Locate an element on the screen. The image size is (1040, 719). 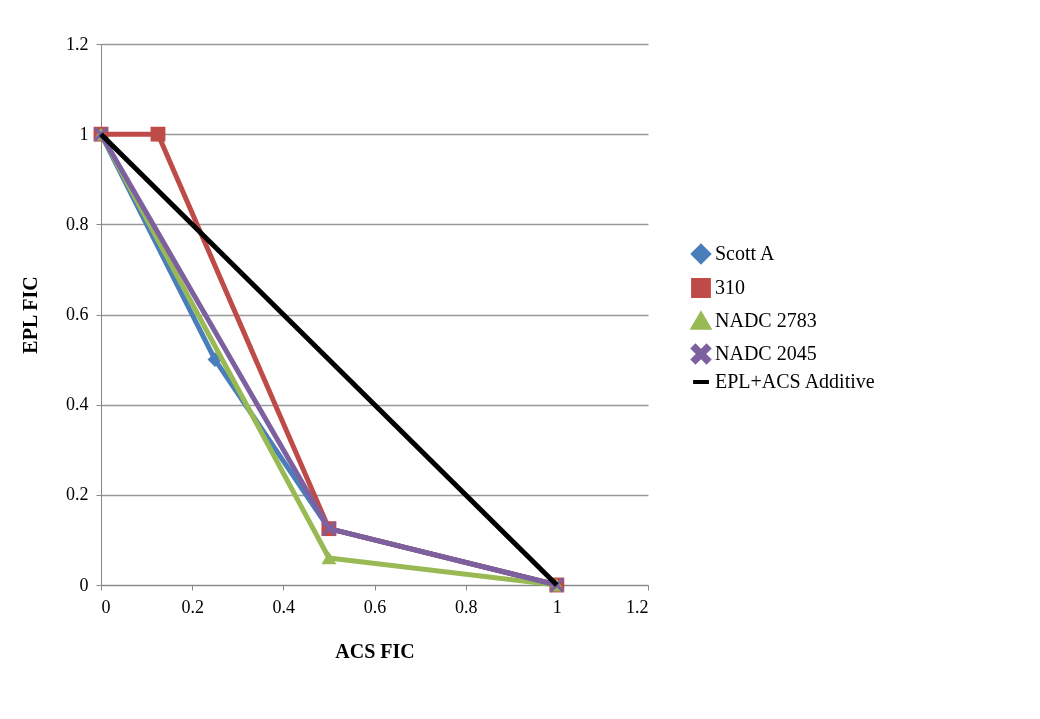
legend-label: NADC 2045 is located at coordinates (766, 353).